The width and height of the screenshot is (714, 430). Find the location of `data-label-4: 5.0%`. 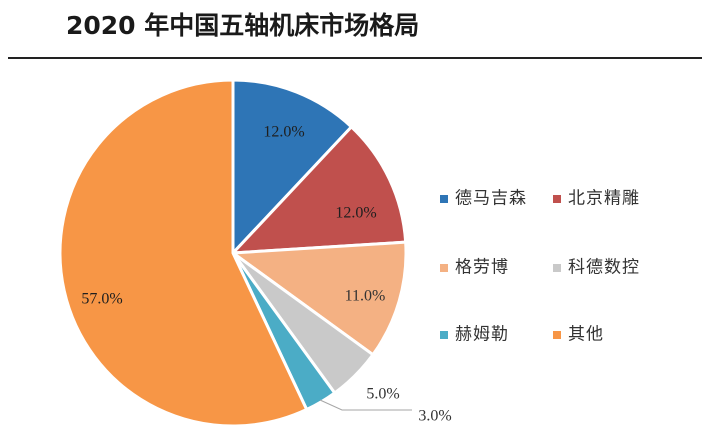

data-label-4: 5.0% is located at coordinates (382, 394).